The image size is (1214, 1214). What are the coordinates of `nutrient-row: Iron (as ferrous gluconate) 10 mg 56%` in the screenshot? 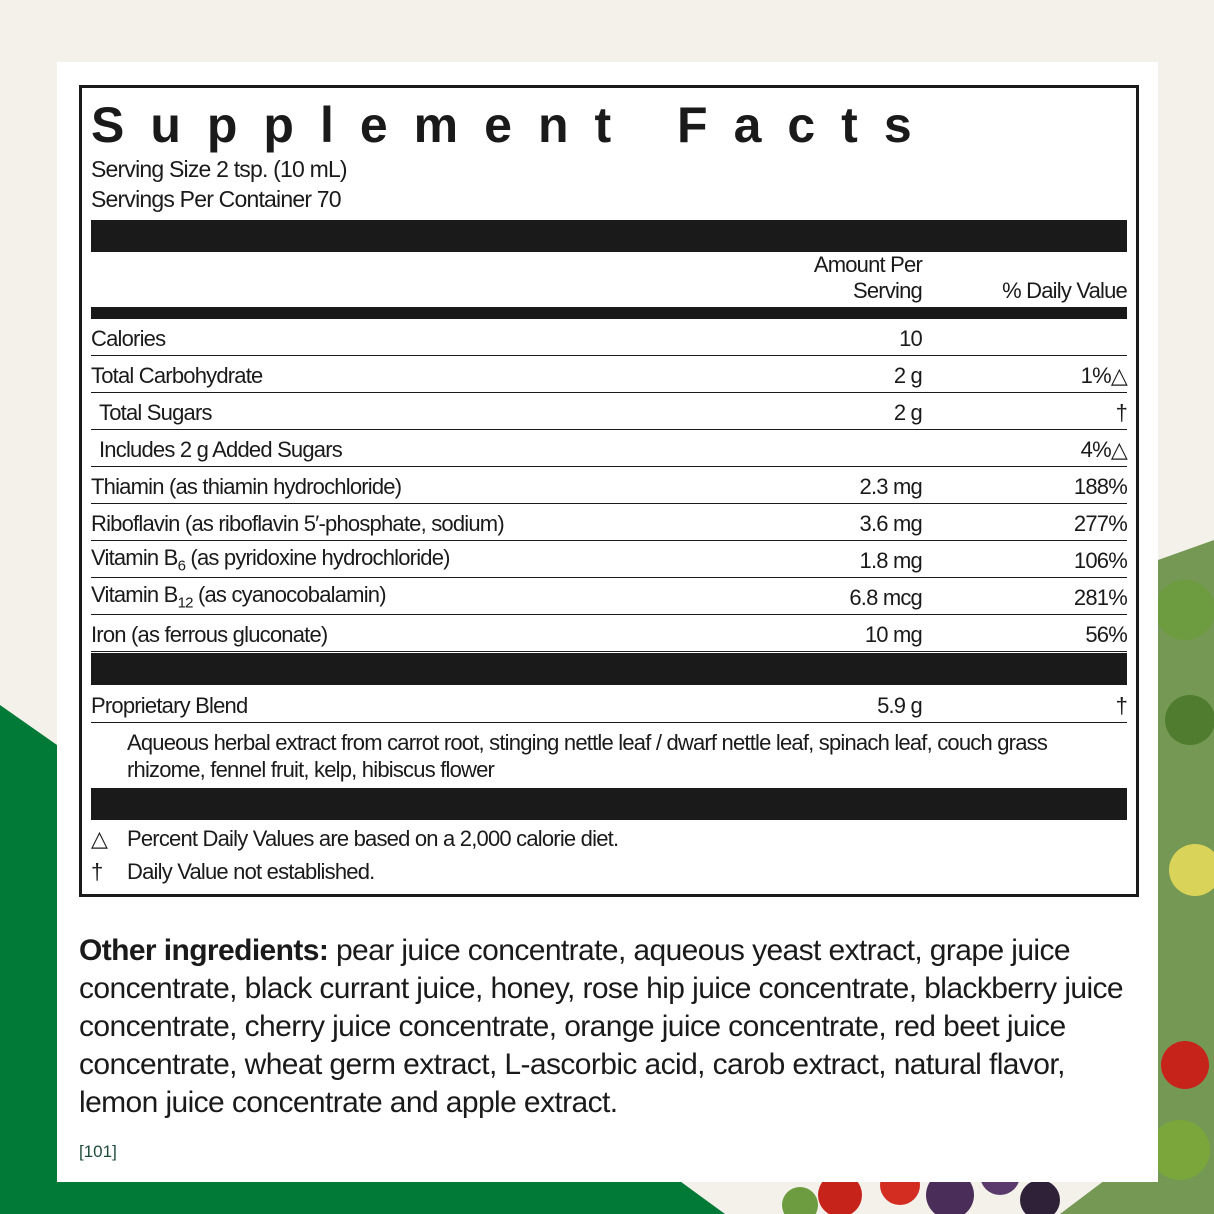 It's located at (609, 633).